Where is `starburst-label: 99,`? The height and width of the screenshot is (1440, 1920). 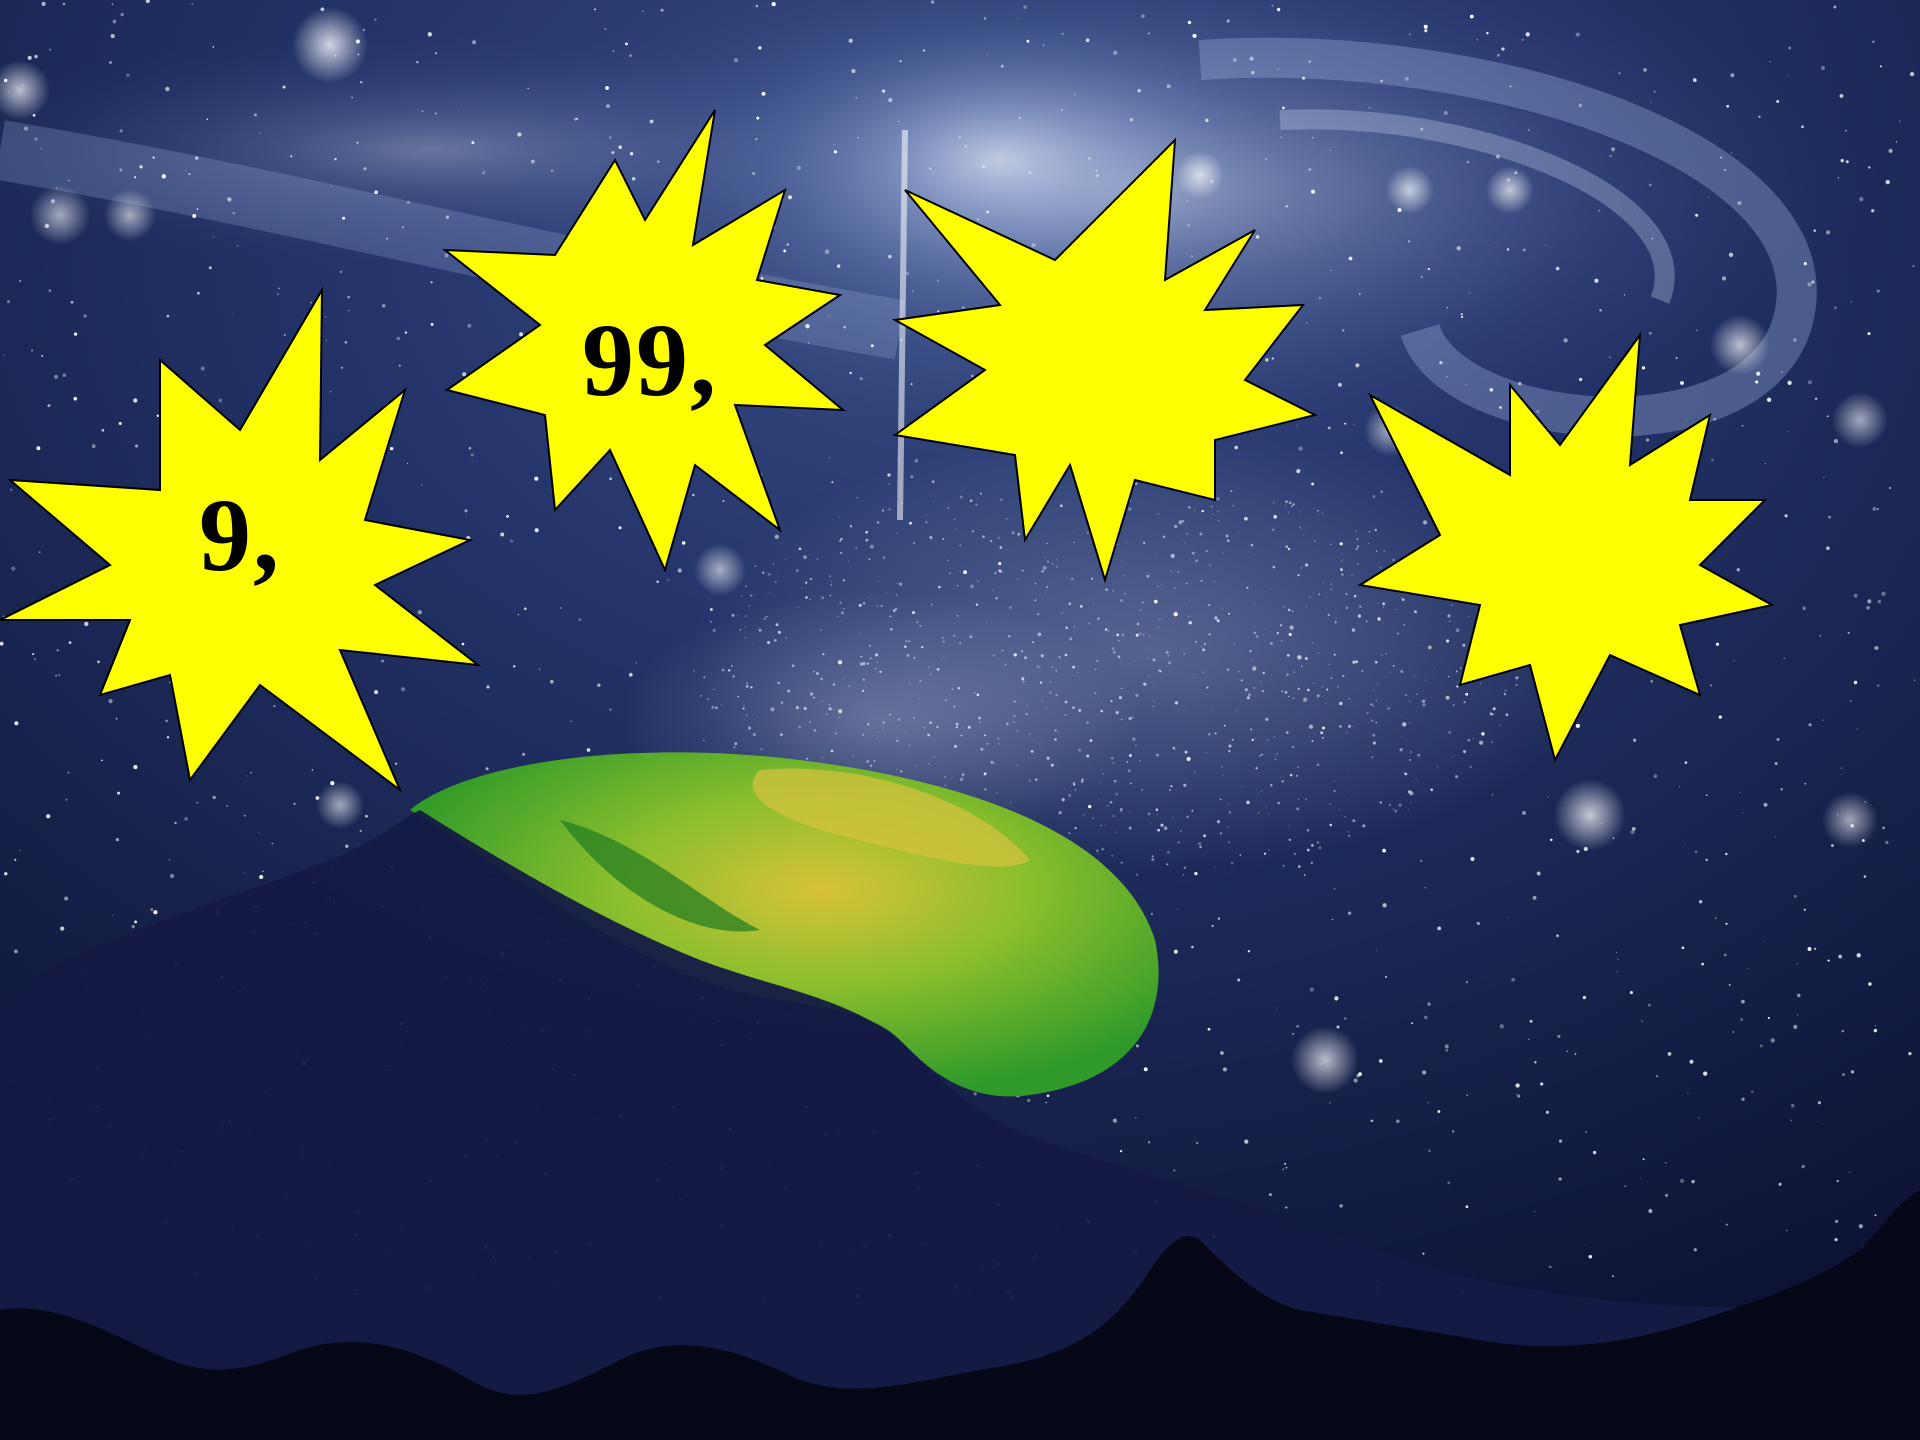
starburst-label: 99, is located at coordinates (650, 360).